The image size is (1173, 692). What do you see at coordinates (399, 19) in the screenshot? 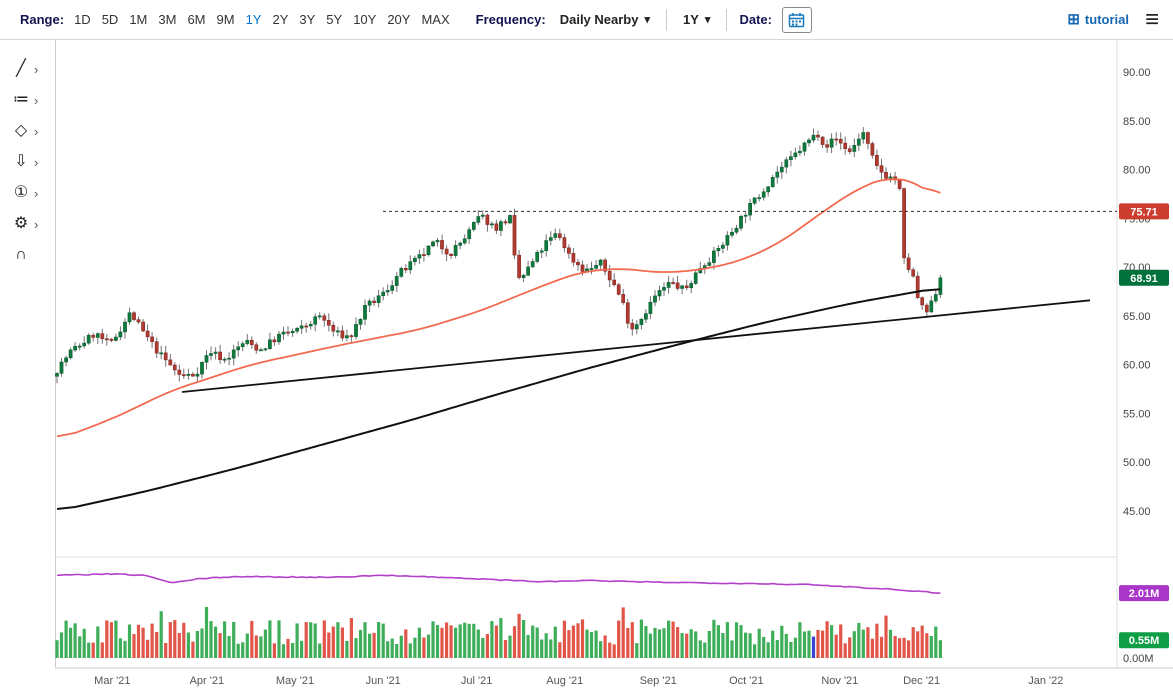
I see `range-option-20y: 20Y` at bounding box center [399, 19].